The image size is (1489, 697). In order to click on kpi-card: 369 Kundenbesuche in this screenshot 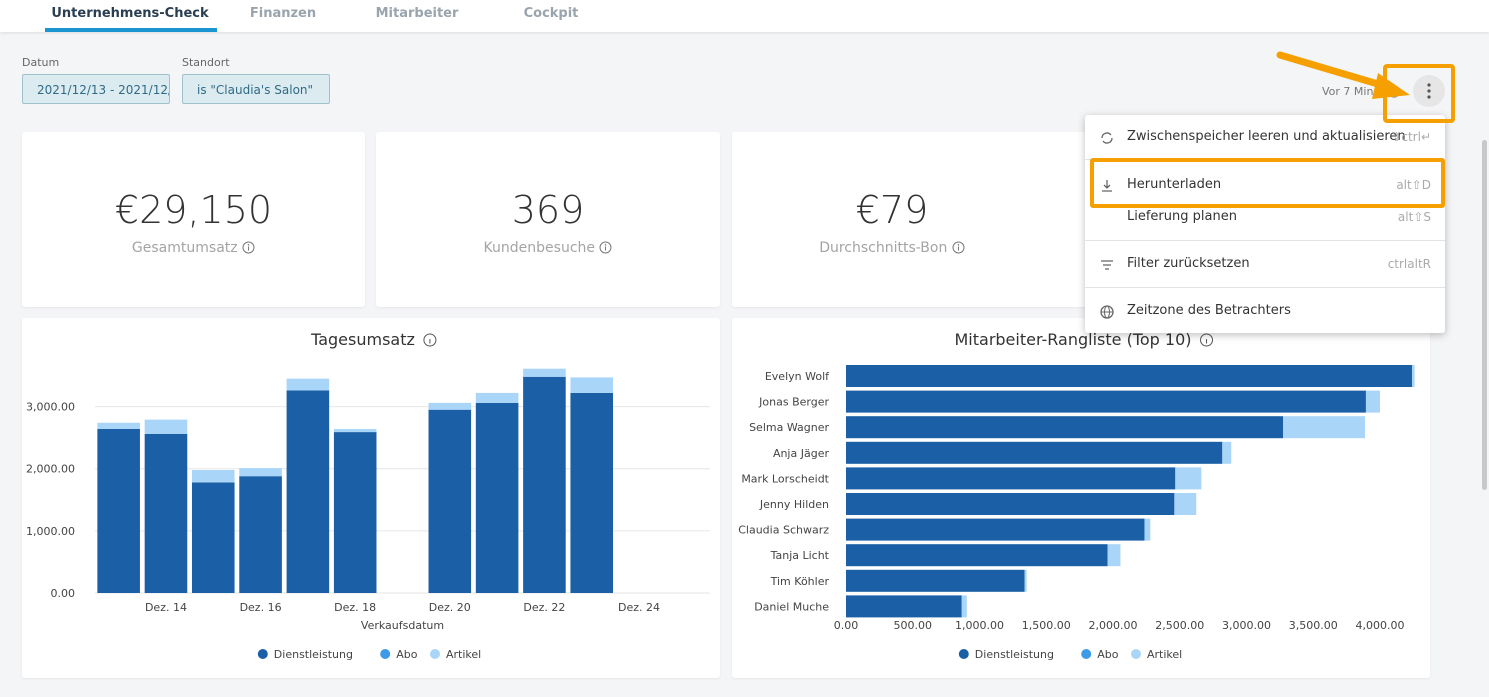, I will do `click(548, 219)`.